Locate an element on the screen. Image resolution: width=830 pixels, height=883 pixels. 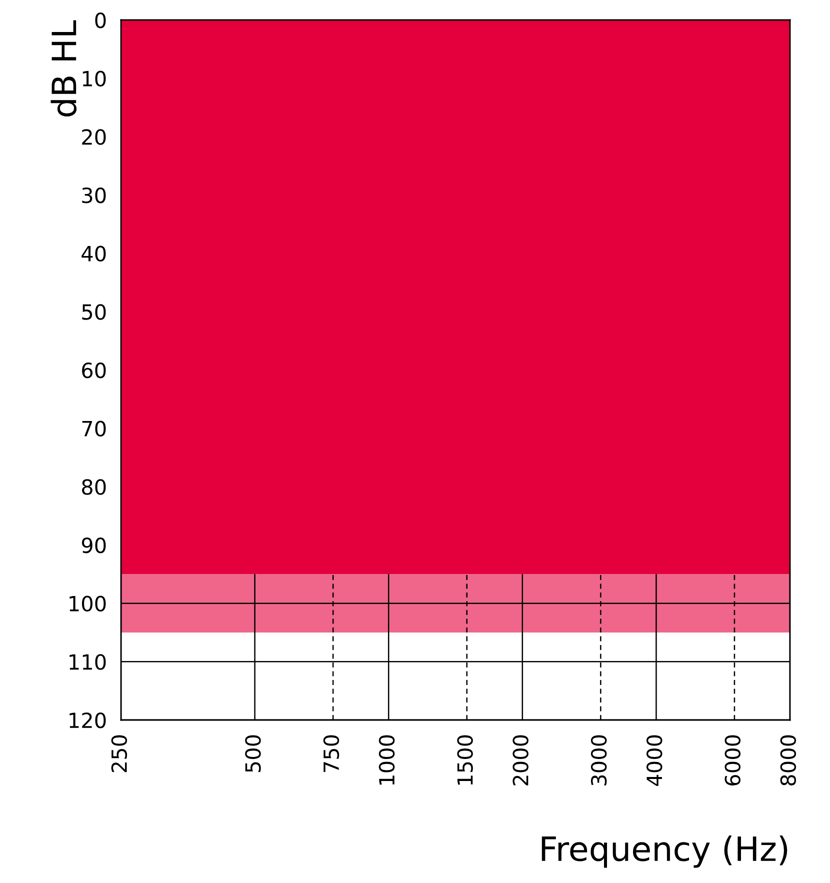
x-tick-label: 1500 is located at coordinates (465, 760).